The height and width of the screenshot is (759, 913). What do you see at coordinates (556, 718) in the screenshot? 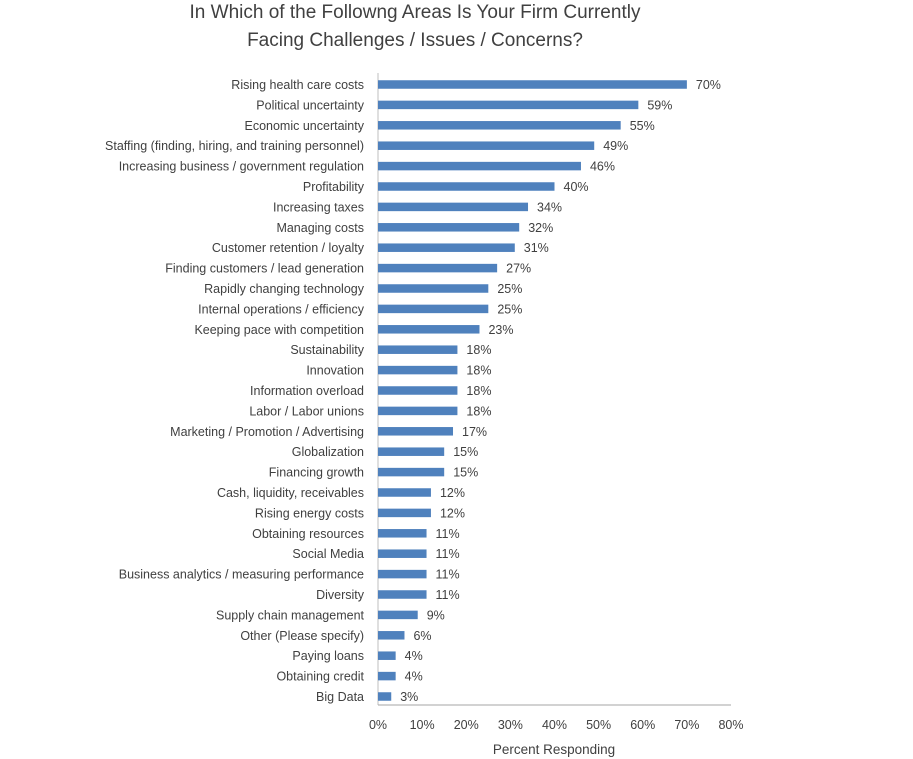
I see `x-axis: 0% 10% 20% 30% 40% 50% 60% 70% 80%` at bounding box center [556, 718].